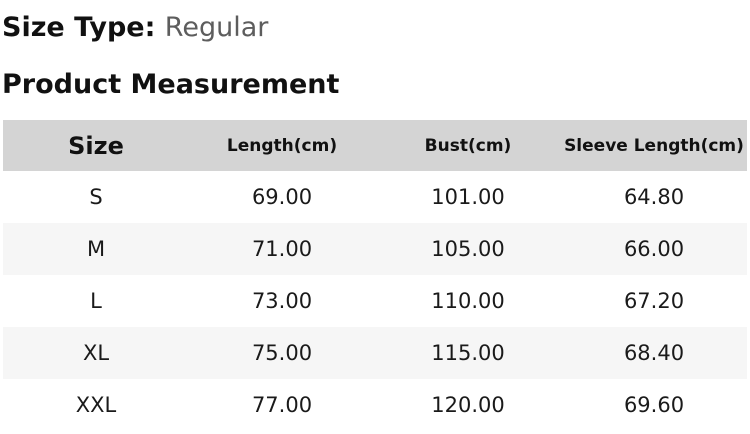 This screenshot has height=434, width=750. What do you see at coordinates (79, 27) in the screenshot?
I see `size-type-label: Size Type:` at bounding box center [79, 27].